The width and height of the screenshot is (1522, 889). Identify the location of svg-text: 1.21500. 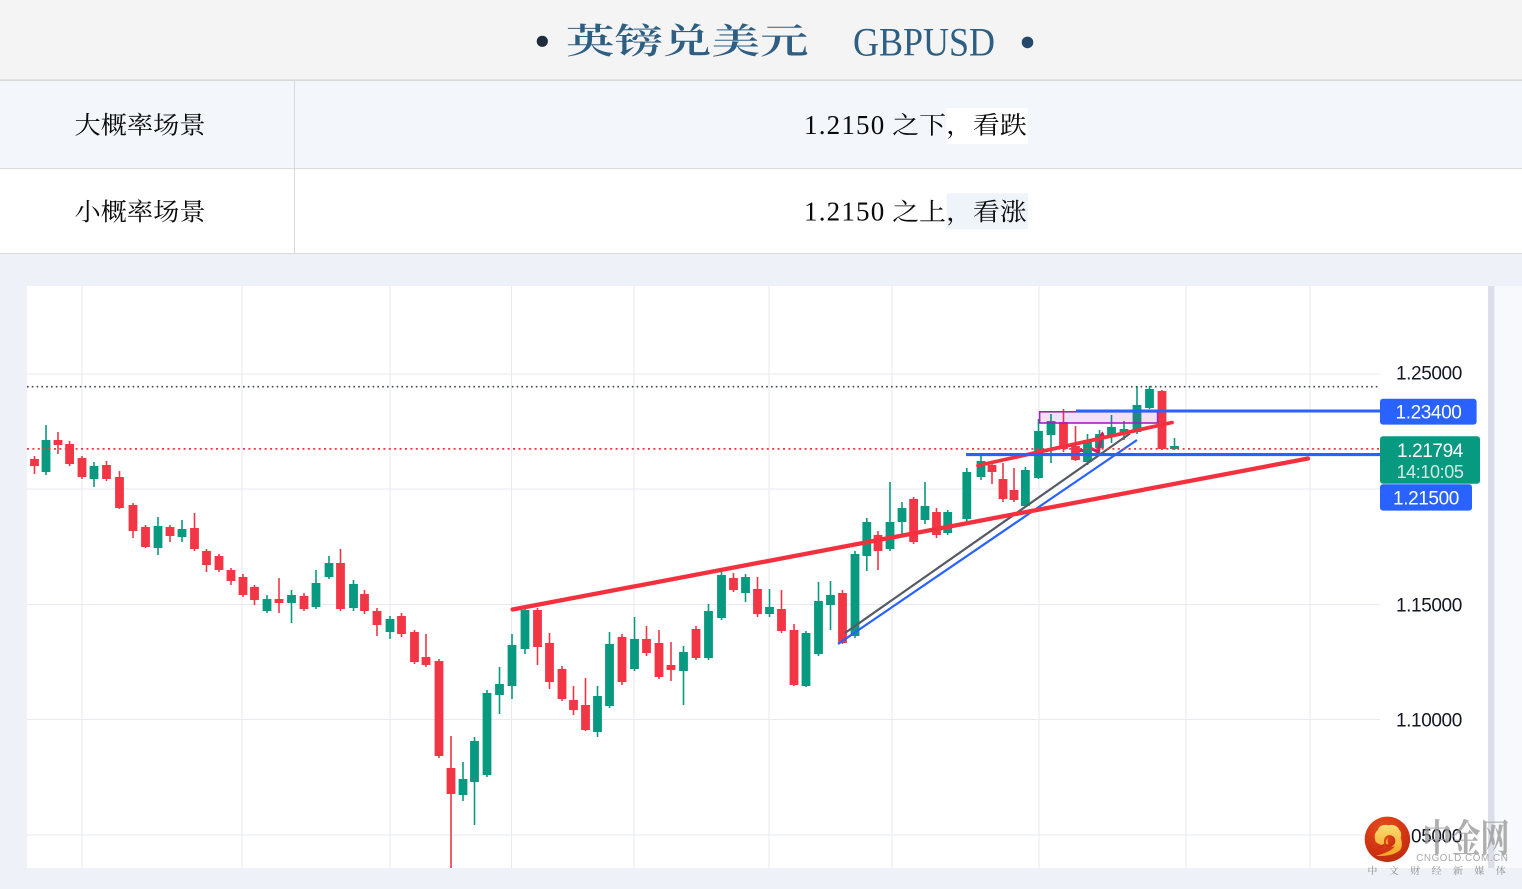
(1426, 499).